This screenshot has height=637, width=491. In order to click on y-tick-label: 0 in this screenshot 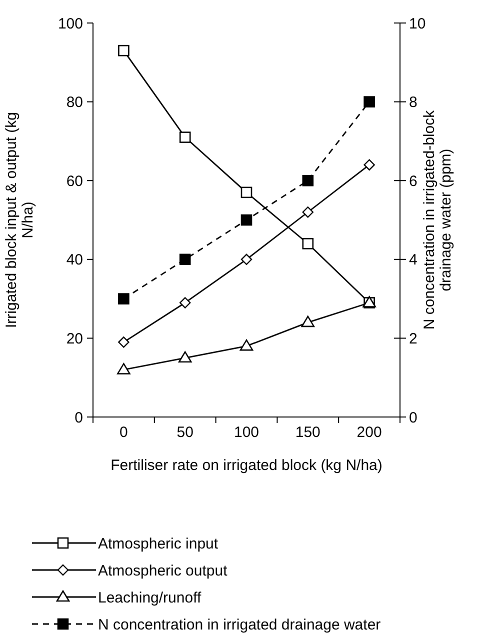, I will do `click(78, 417)`.